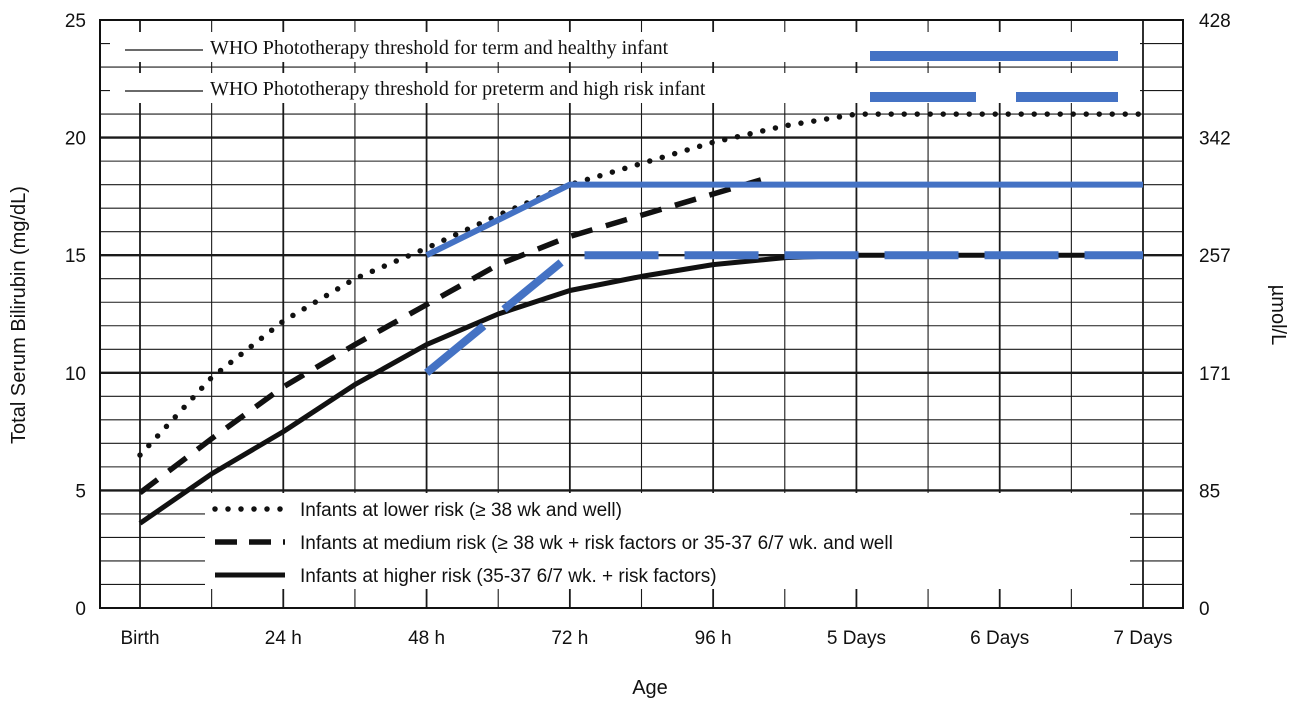 The width and height of the screenshot is (1299, 704). What do you see at coordinates (461, 510) in the screenshot?
I see `legend-bottom-label: Infants at lower risk (≥ 38 wk and well)` at bounding box center [461, 510].